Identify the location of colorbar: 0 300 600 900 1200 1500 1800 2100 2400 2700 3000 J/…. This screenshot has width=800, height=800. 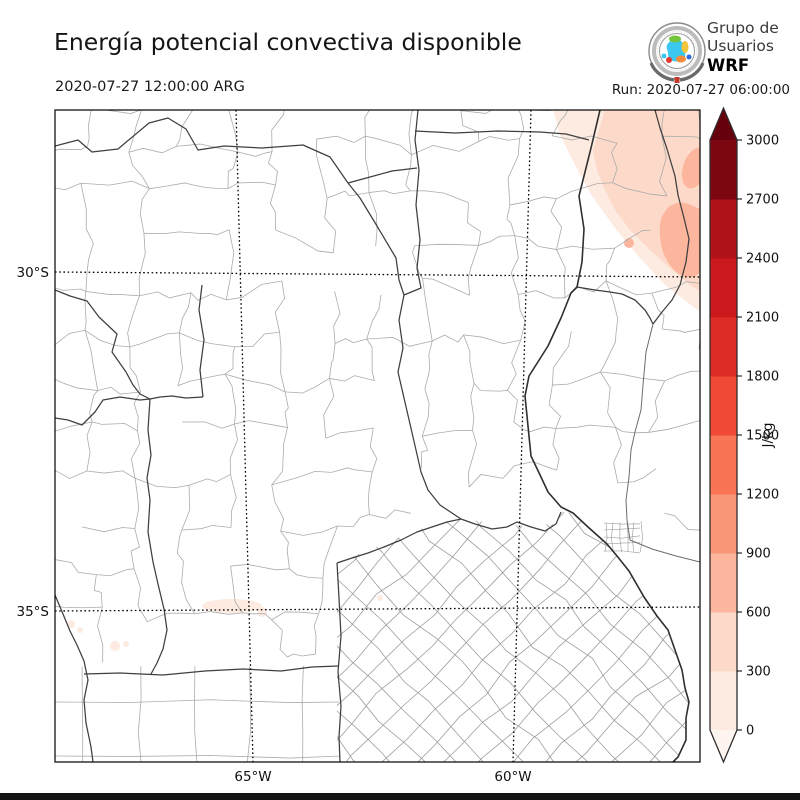
(744, 435).